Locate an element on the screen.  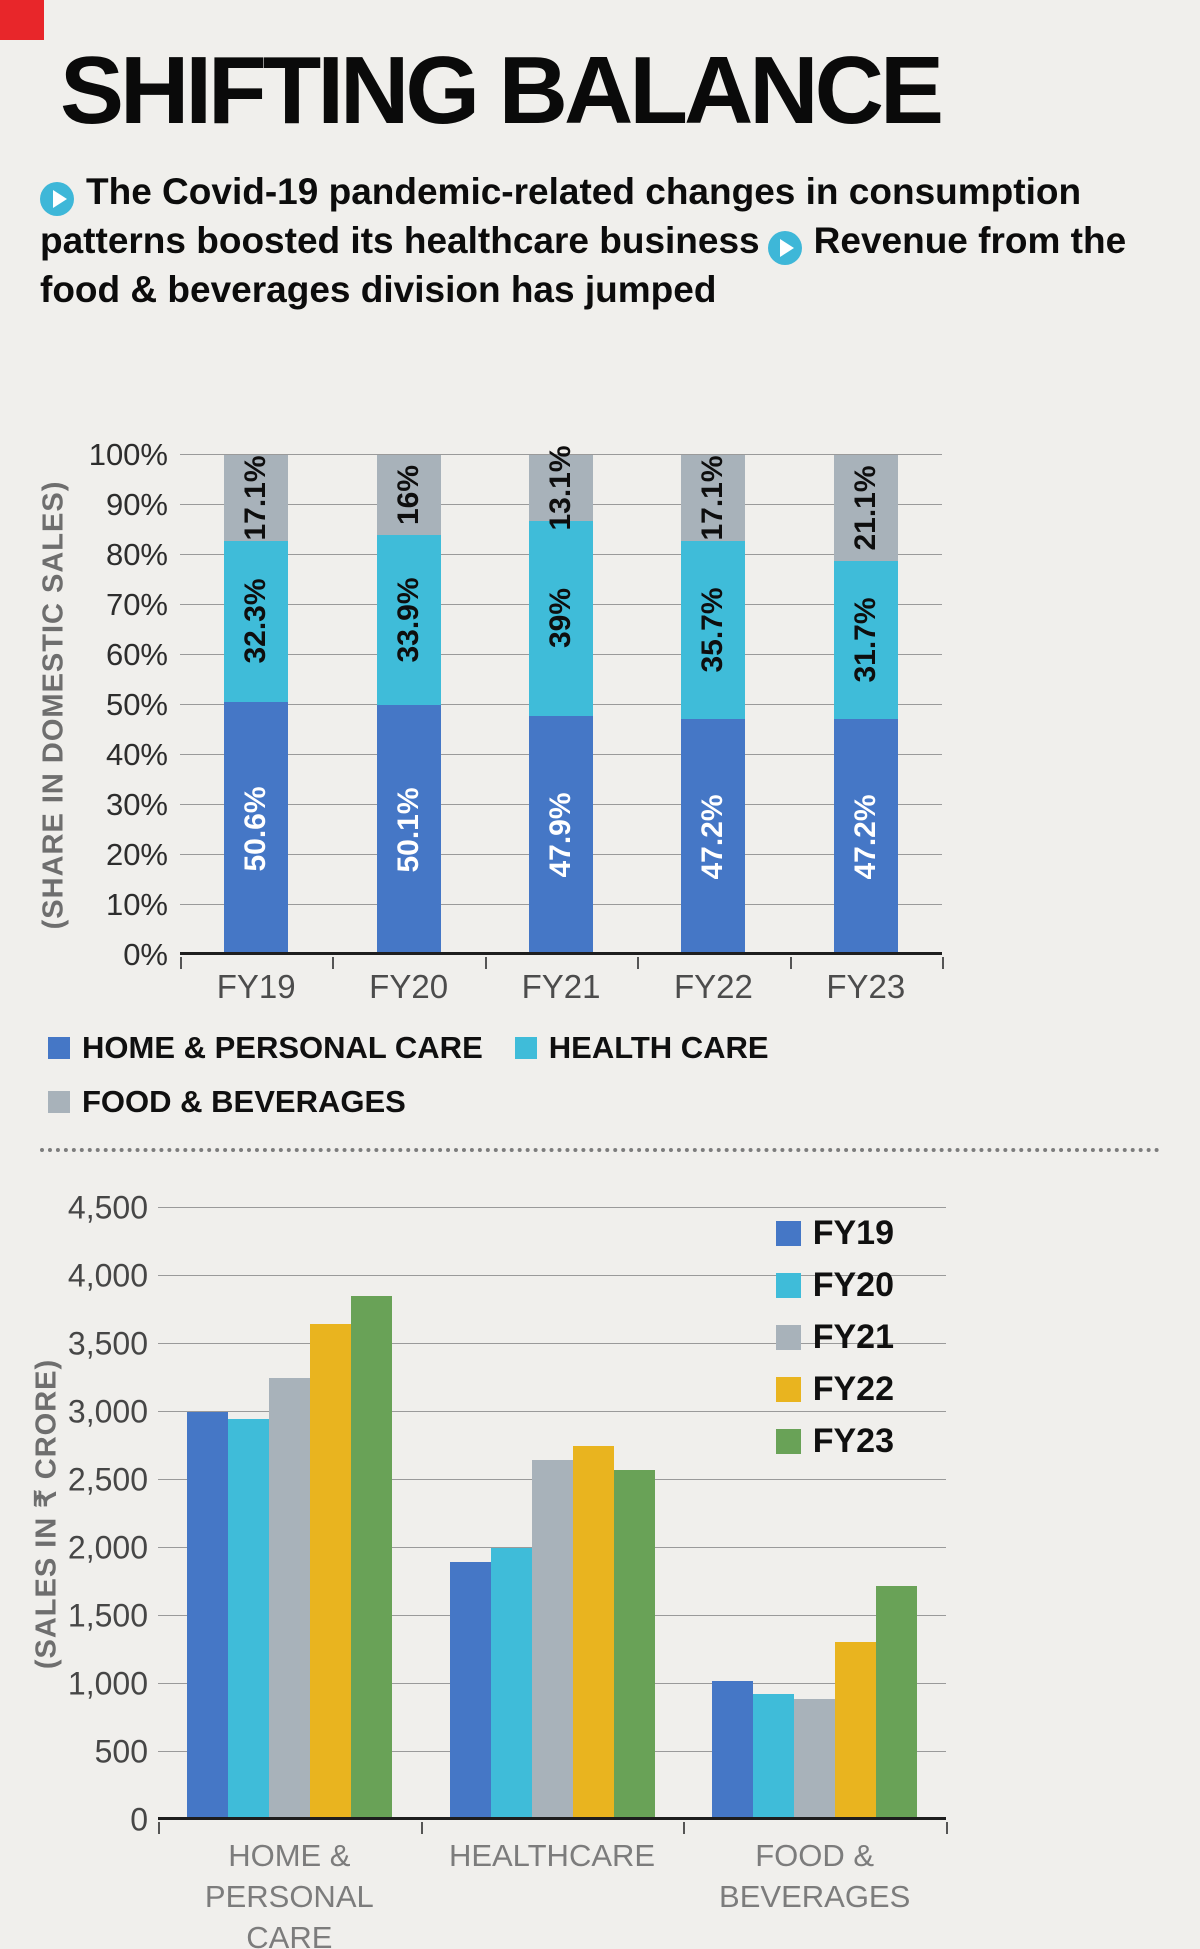
bar-segment-label: 31.7% is located at coordinates (865, 640).